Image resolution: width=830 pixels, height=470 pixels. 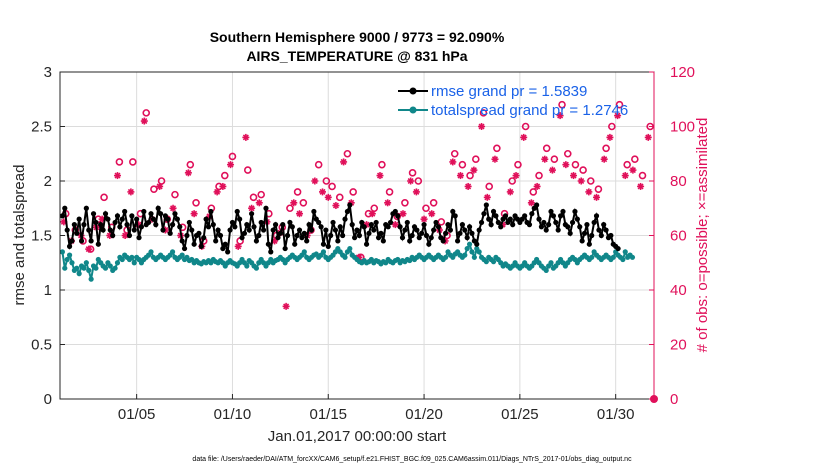 I want to click on y-right-tick-label: 40, so click(x=678, y=290).